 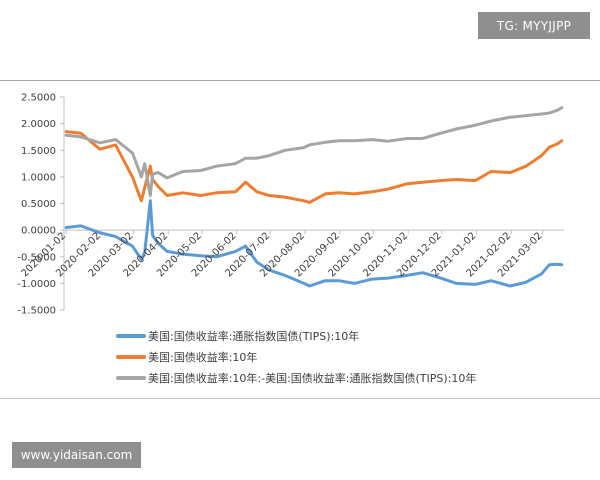 What do you see at coordinates (312, 378) in the screenshot?
I see `legend-label-3: 美国:国债收益率:10年:-美国:国债收益率:通胀指数国债(TIPS):10年` at bounding box center [312, 378].